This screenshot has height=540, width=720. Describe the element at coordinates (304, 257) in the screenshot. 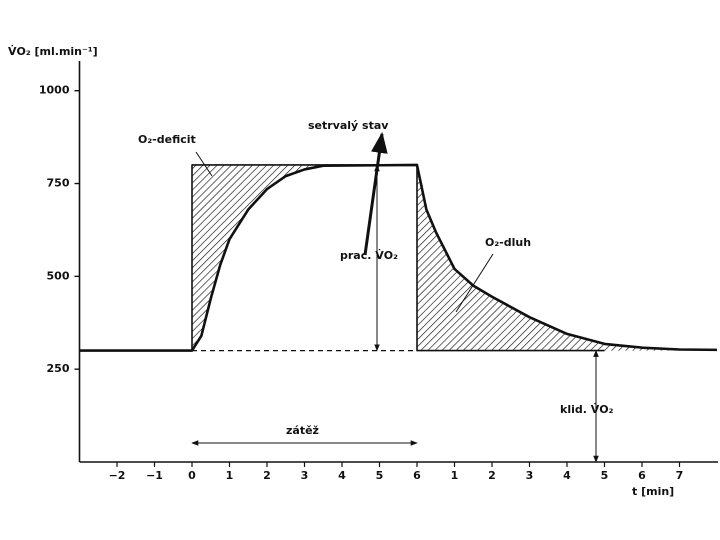

I see `deficit-hatch` at that location.